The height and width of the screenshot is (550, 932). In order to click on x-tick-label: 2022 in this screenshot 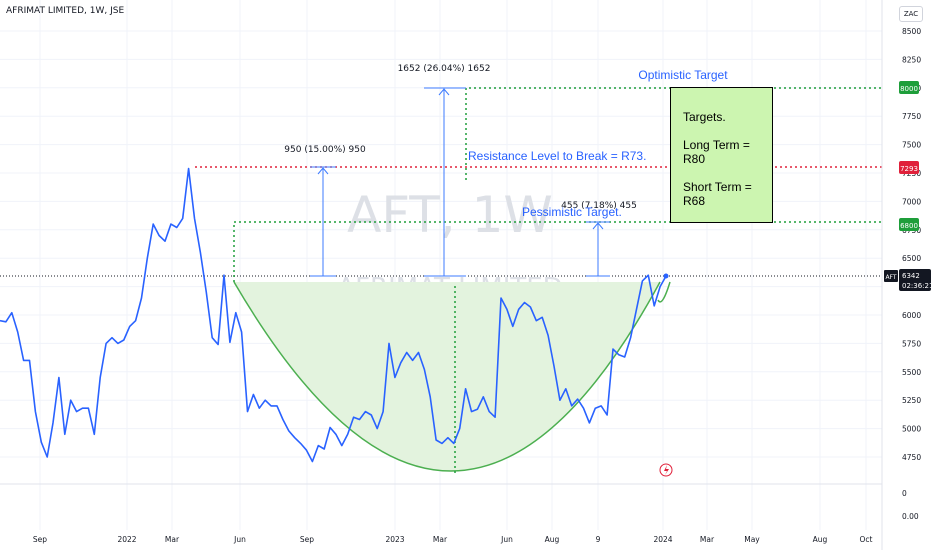, I will do `click(126, 539)`.